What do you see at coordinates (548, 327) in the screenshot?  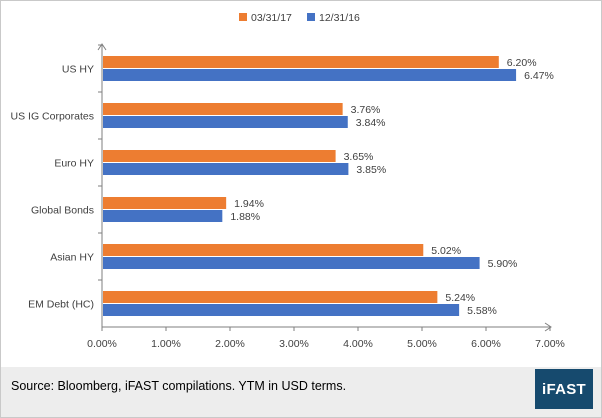 I see `x-axis-arrow` at bounding box center [548, 327].